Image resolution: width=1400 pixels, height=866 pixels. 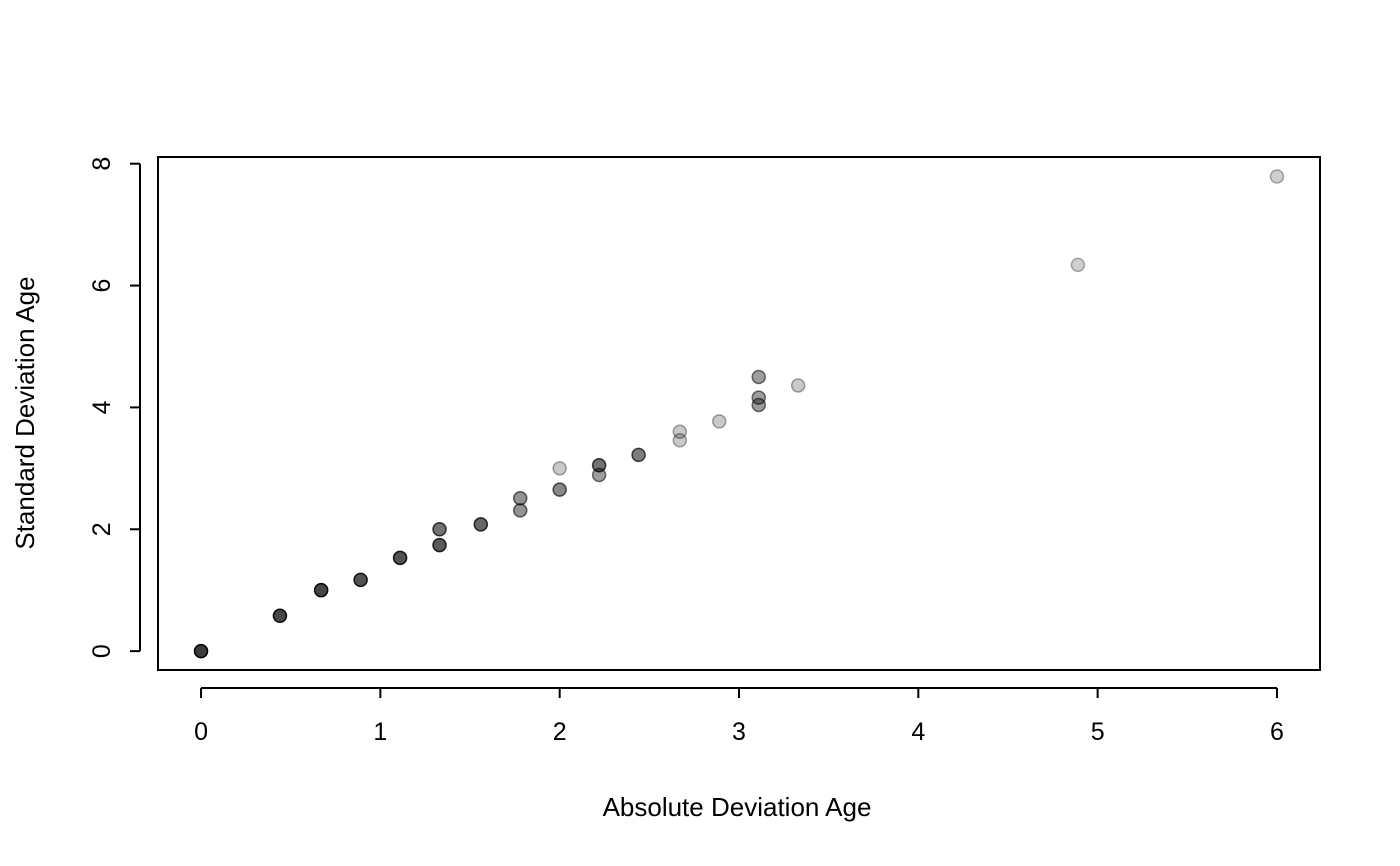 I want to click on x-tick-label: 1, so click(x=380, y=732).